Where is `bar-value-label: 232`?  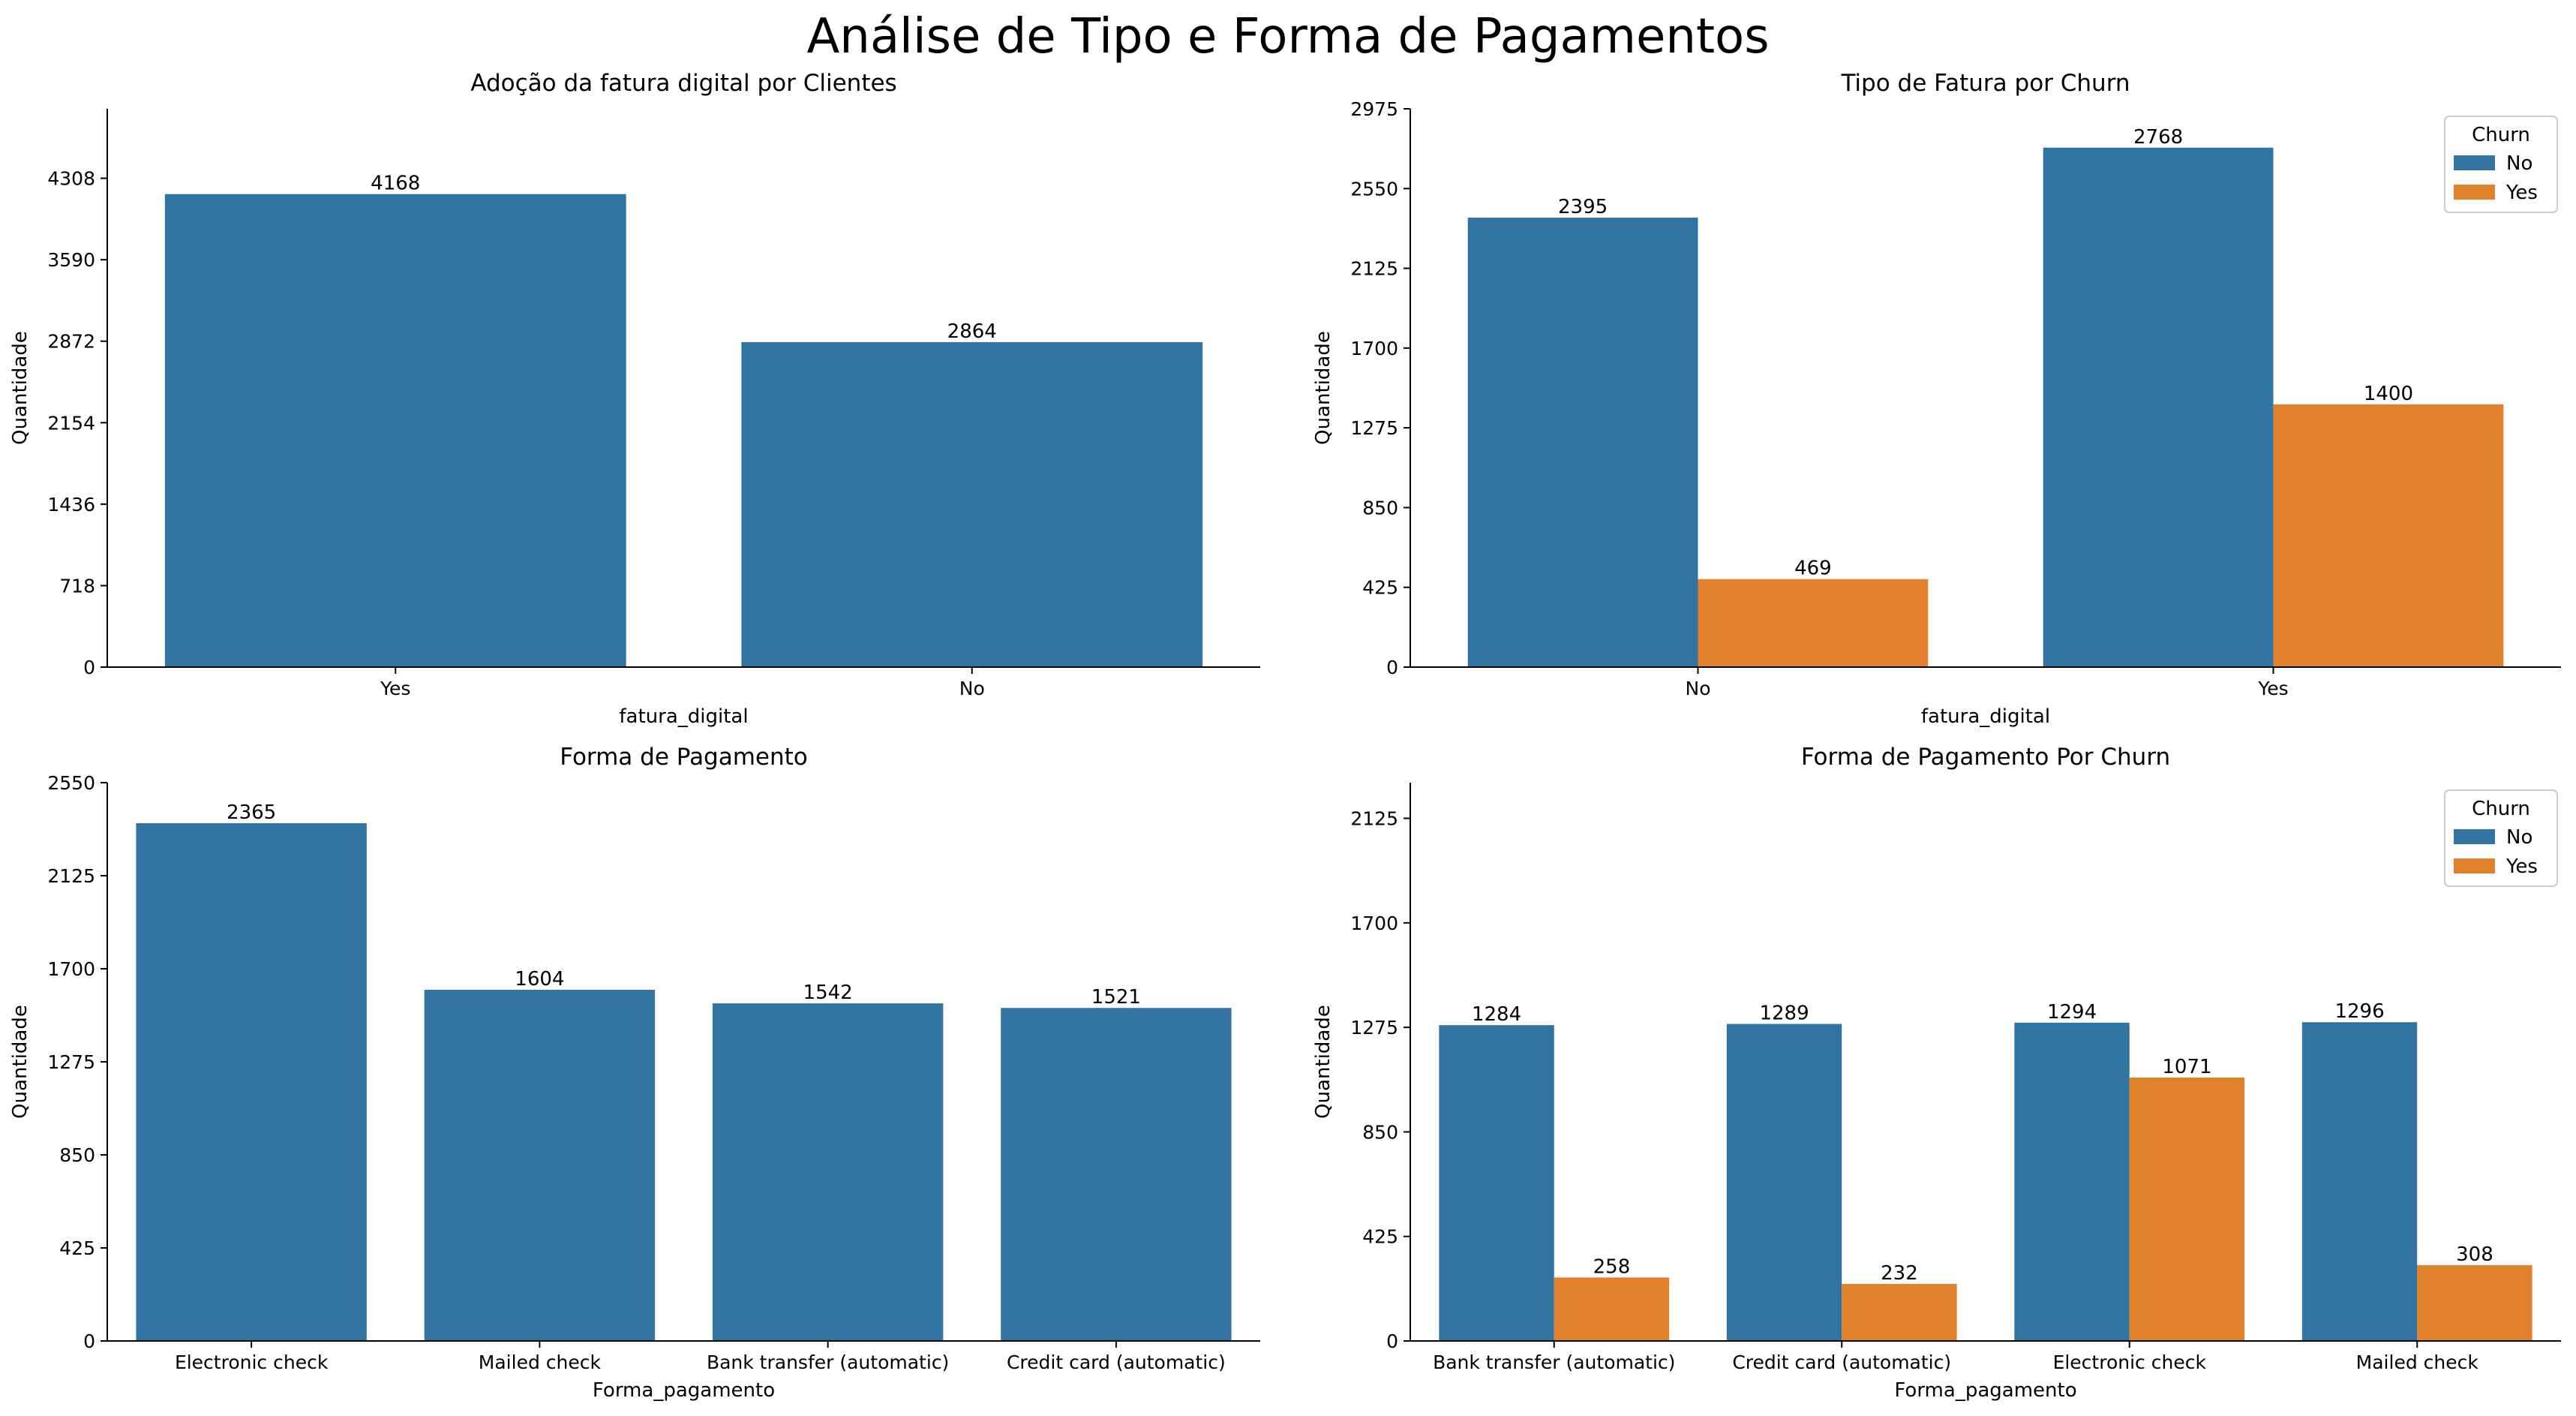 bar-value-label: 232 is located at coordinates (1899, 1273).